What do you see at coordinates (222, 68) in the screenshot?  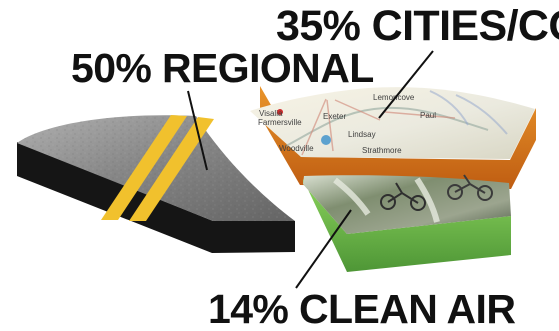 I see `label-regional: 50% REGIONAL` at bounding box center [222, 68].